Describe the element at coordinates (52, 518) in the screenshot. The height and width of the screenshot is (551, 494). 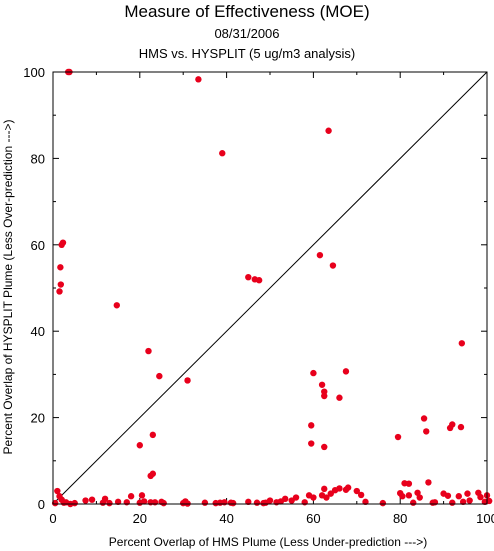
I see `x-tick-label: 0` at that location.